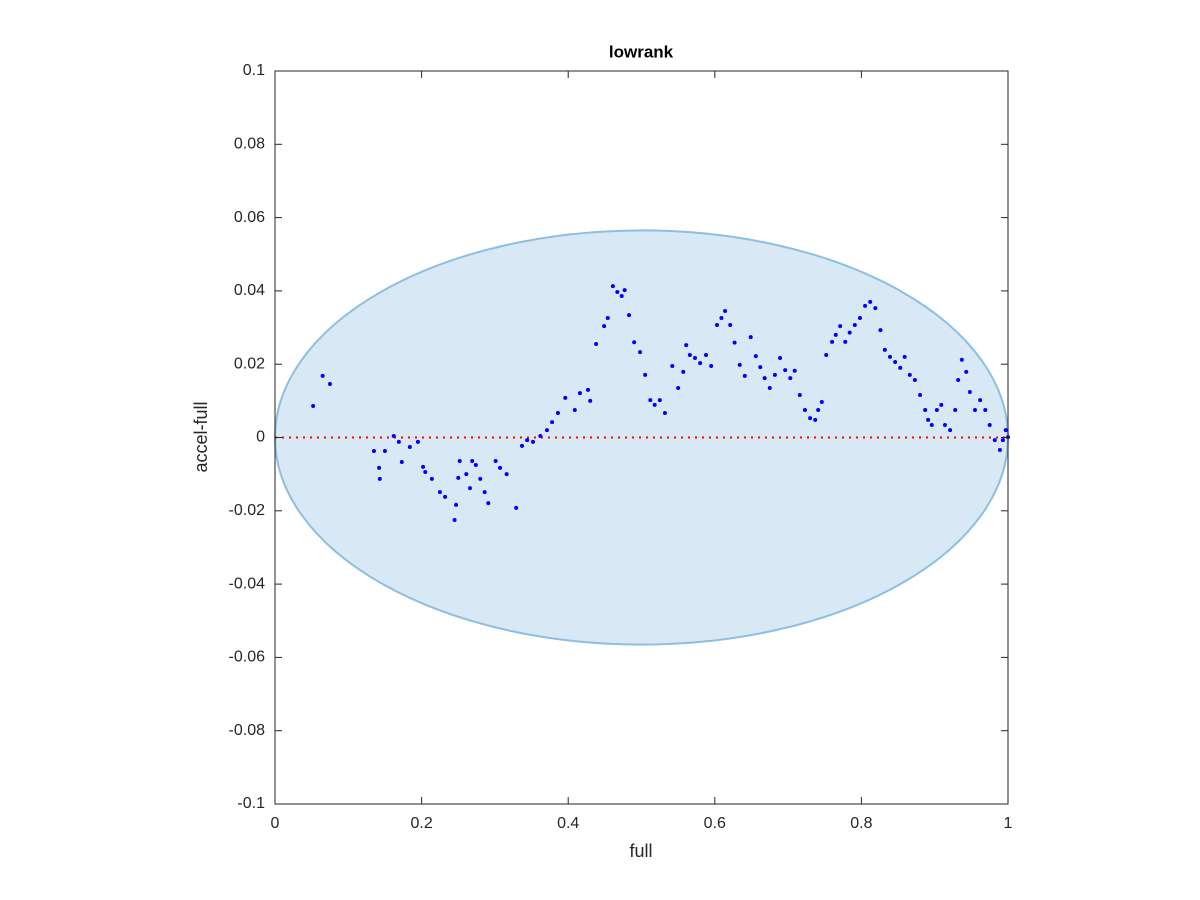 The width and height of the screenshot is (1200, 900). I want to click on x-tick-label: 0.4, so click(568, 823).